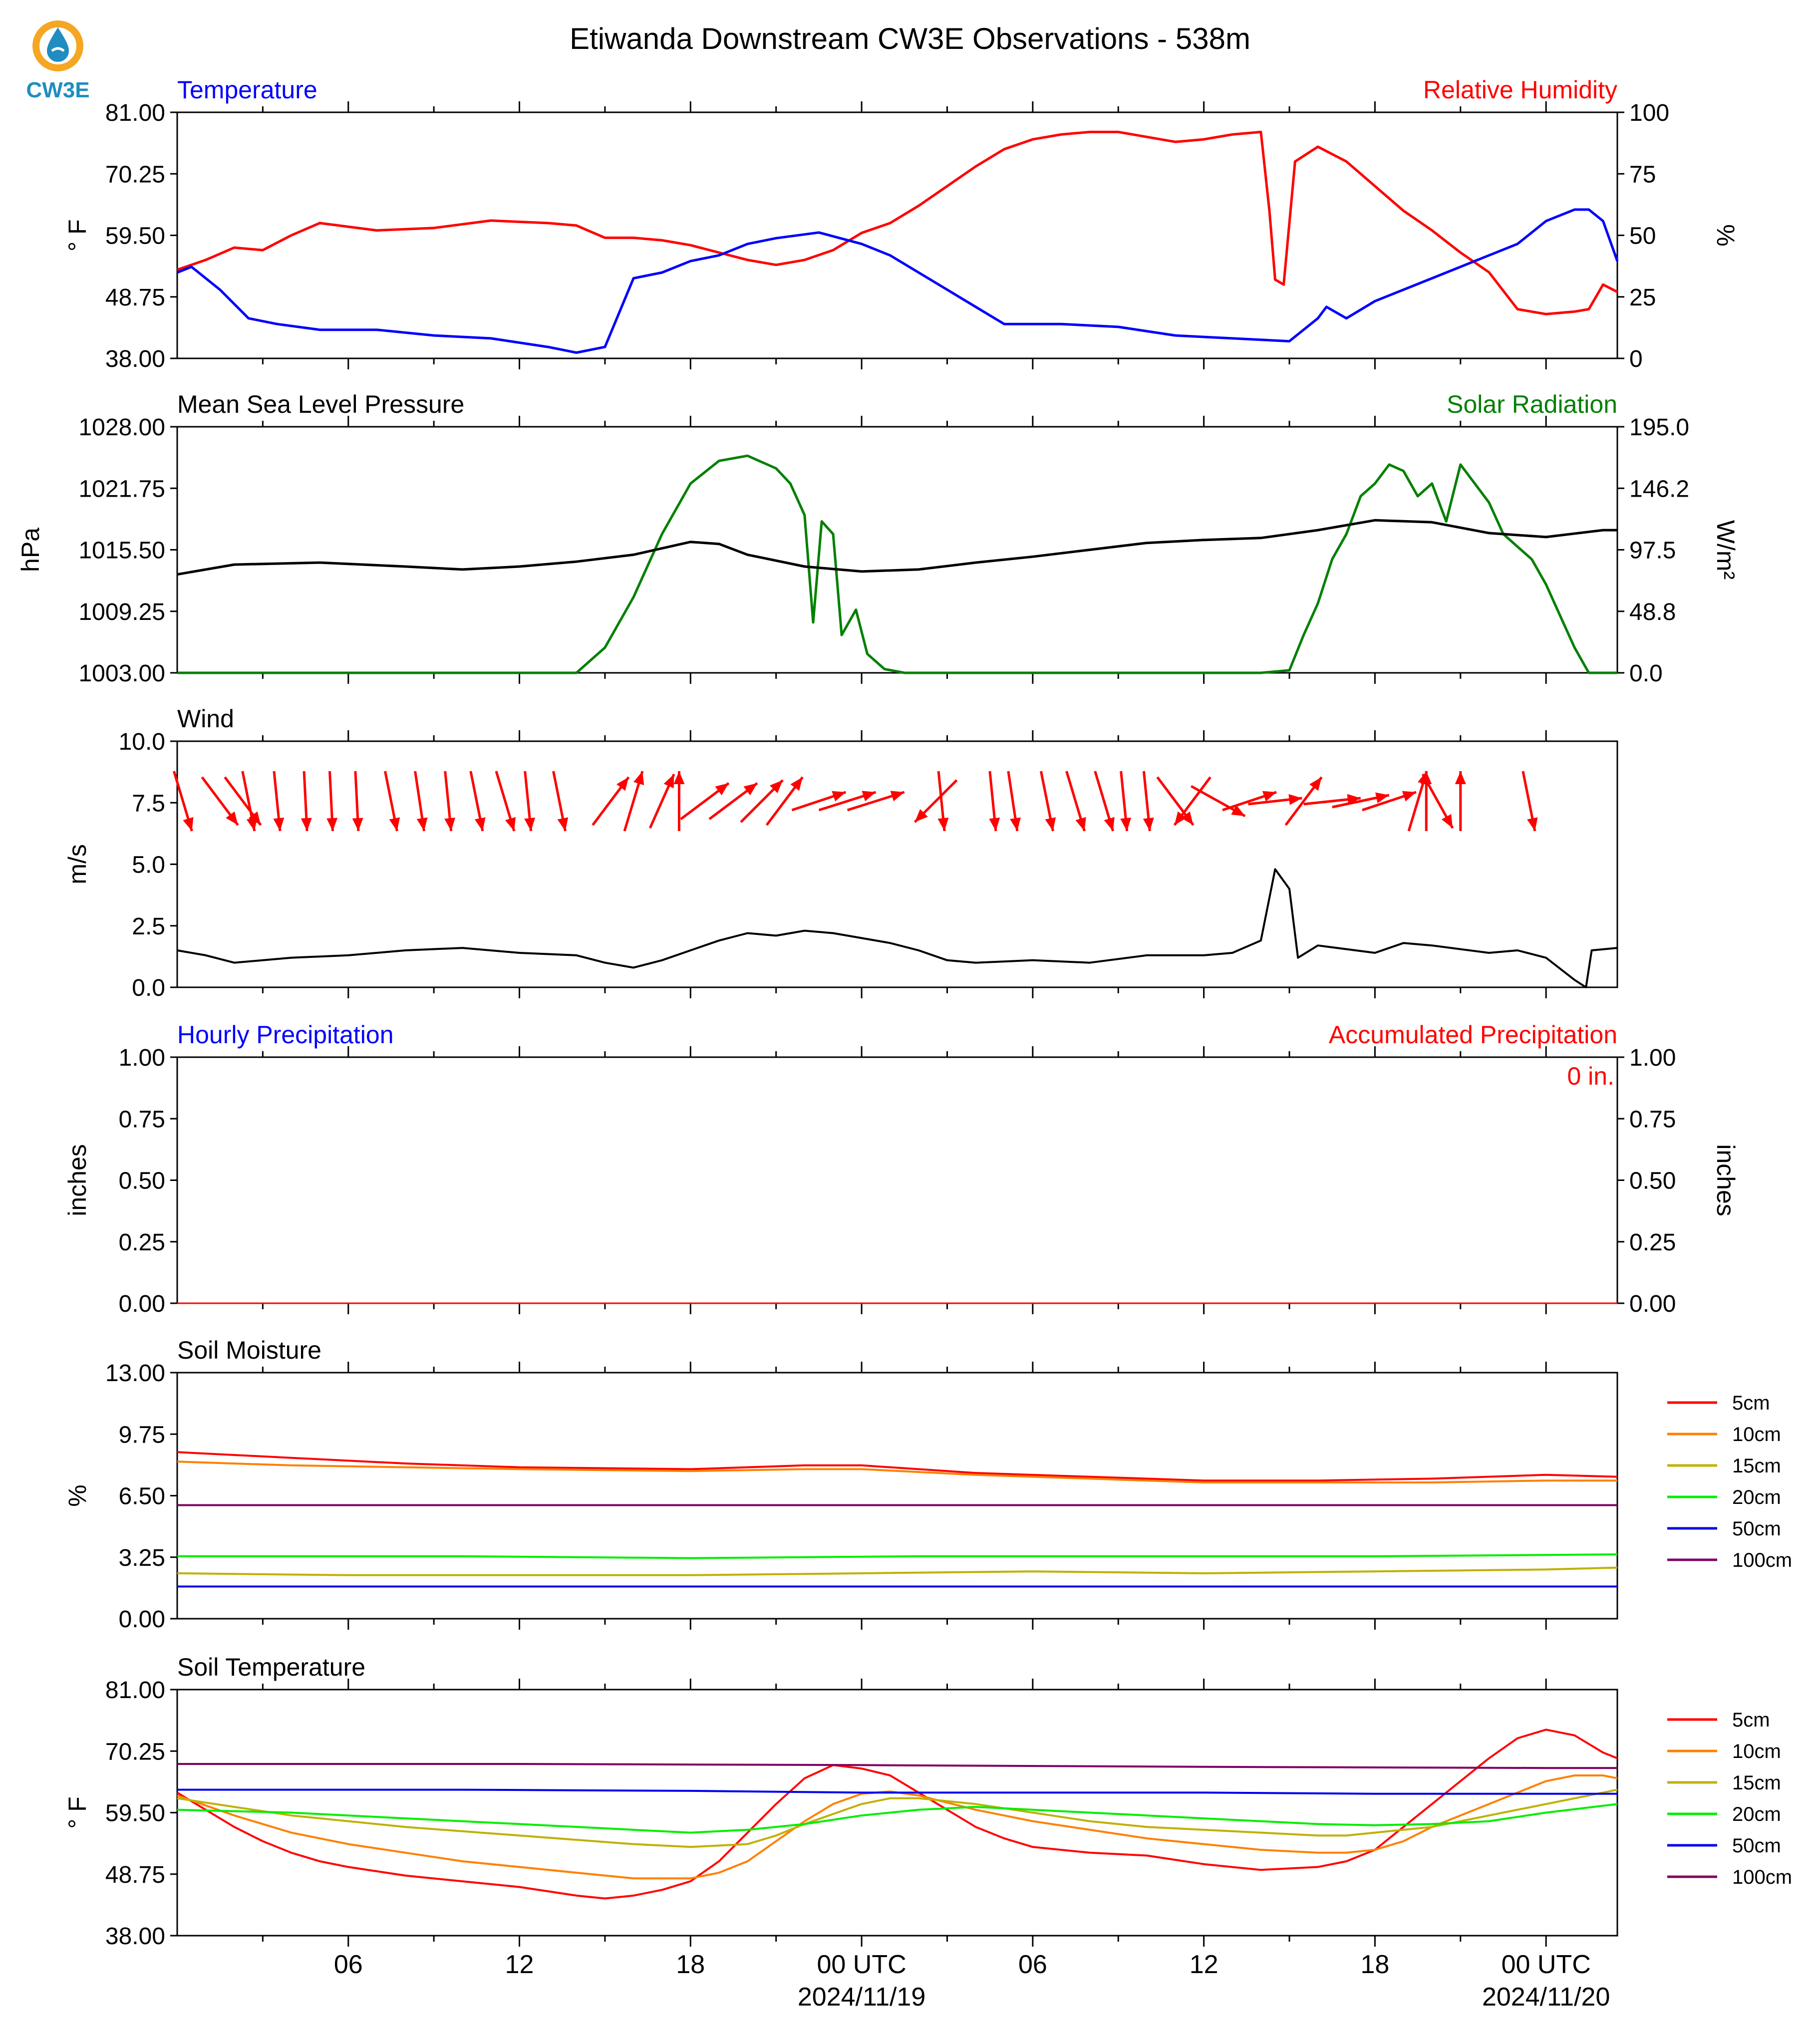  I want to click on y2-tick-label: 48.8, so click(1652, 612).